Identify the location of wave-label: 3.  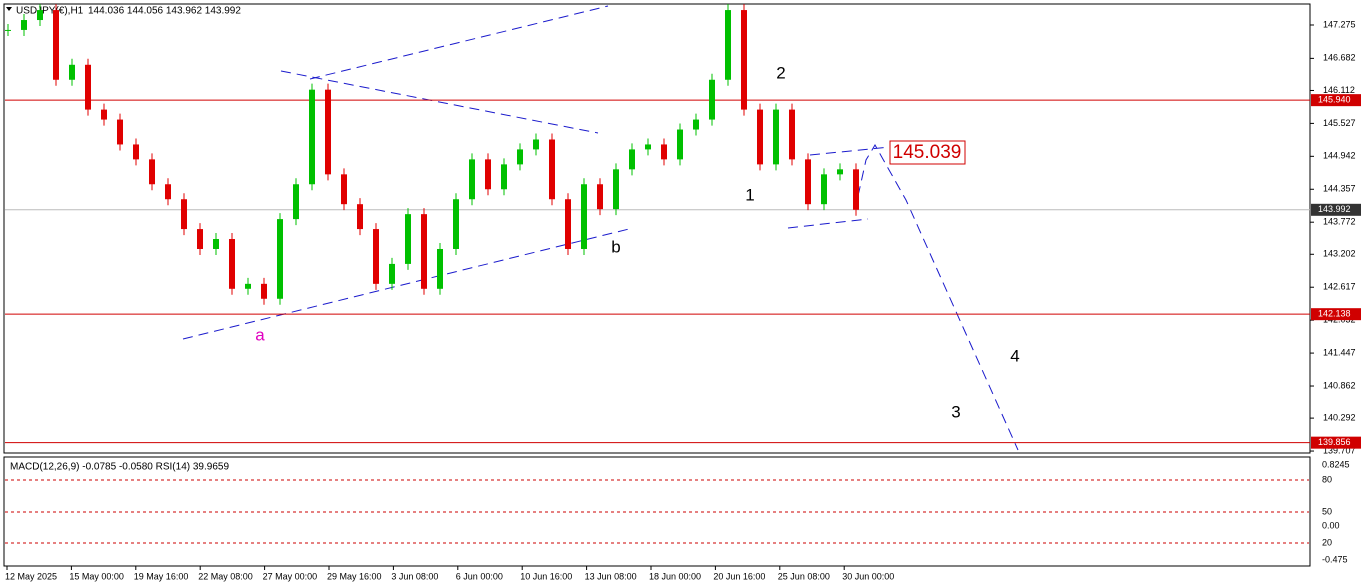
(955, 411).